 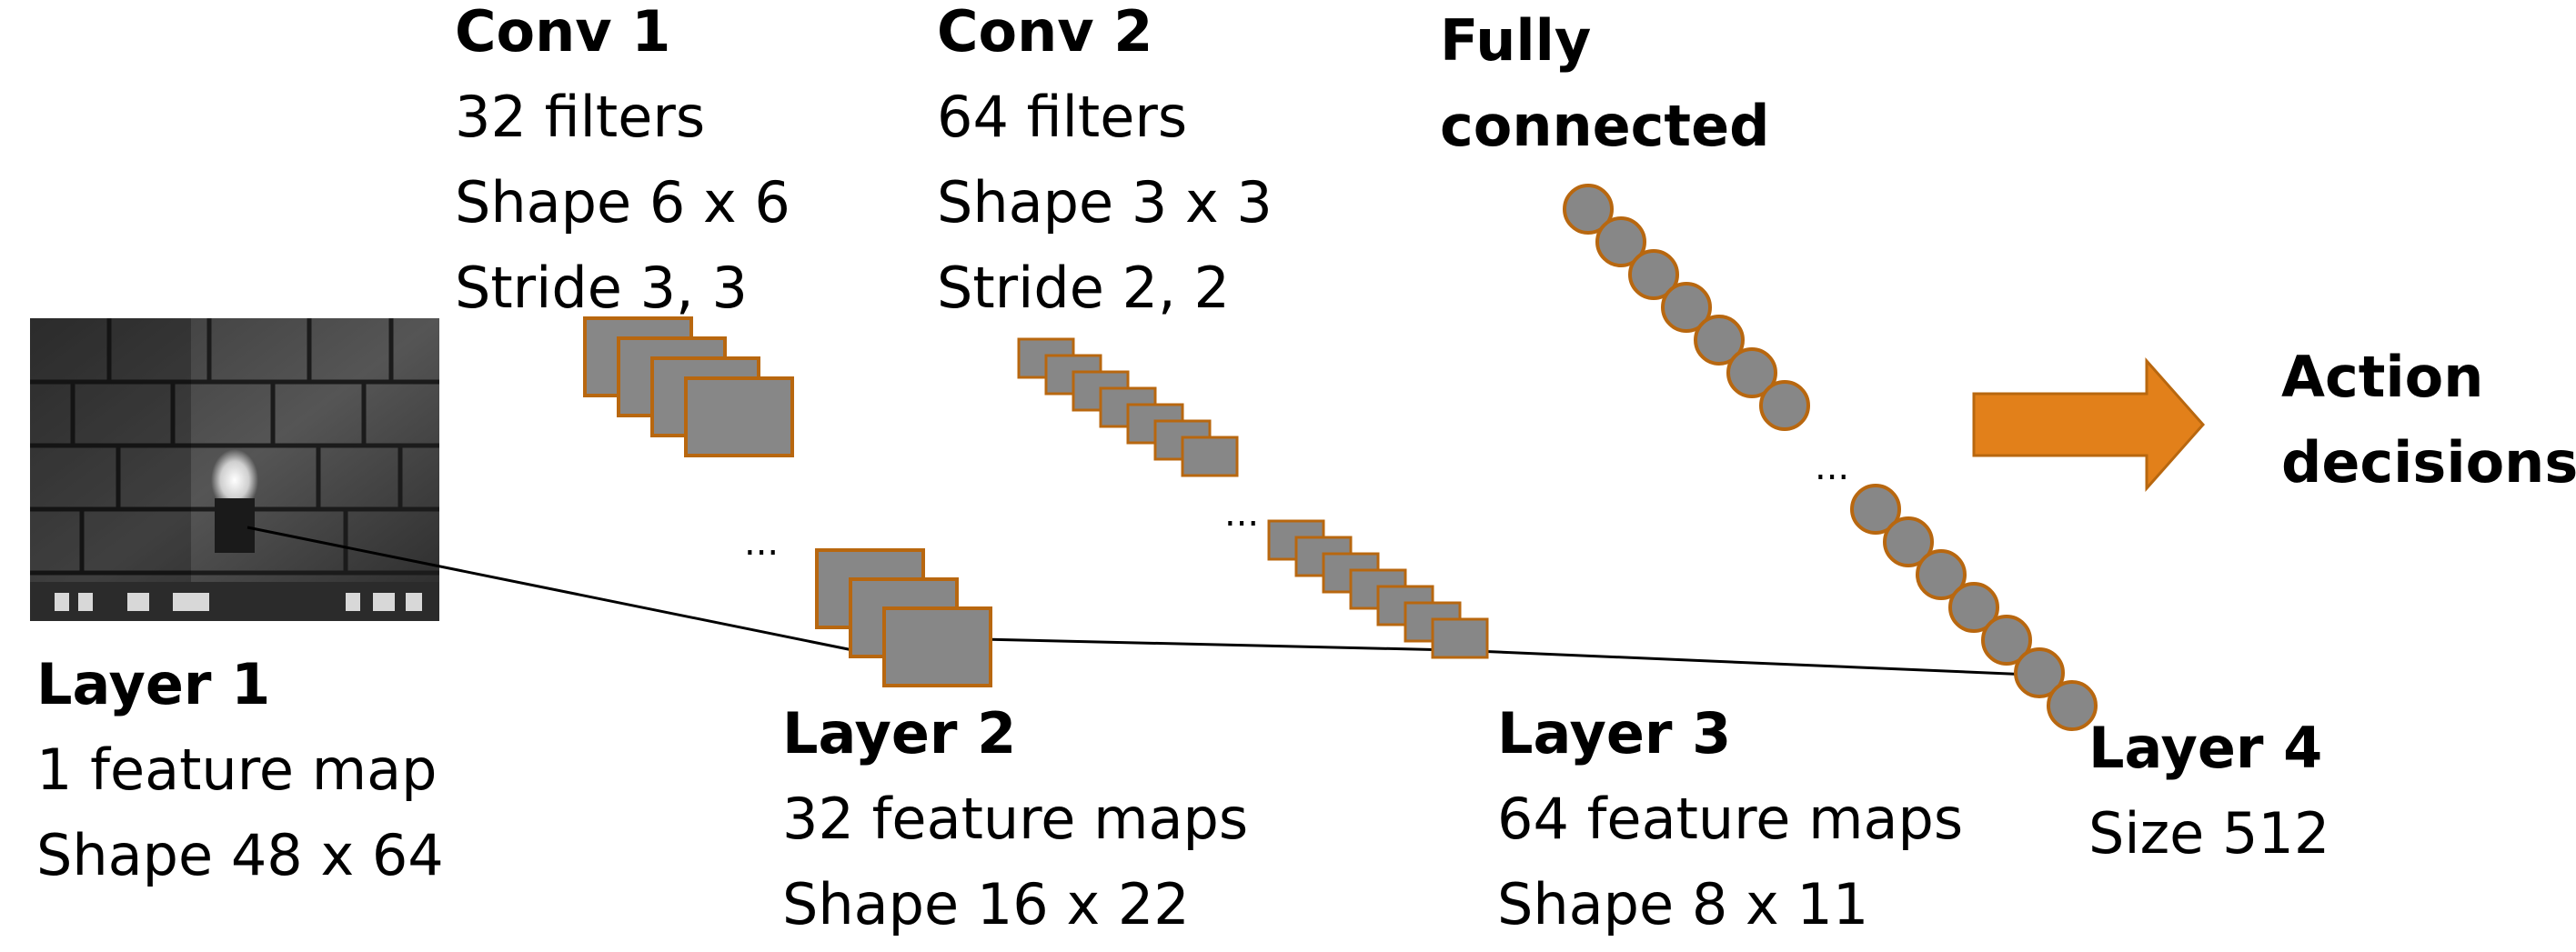 What do you see at coordinates (237, 770) in the screenshot?
I see `layer1-maps: 1 feature map` at bounding box center [237, 770].